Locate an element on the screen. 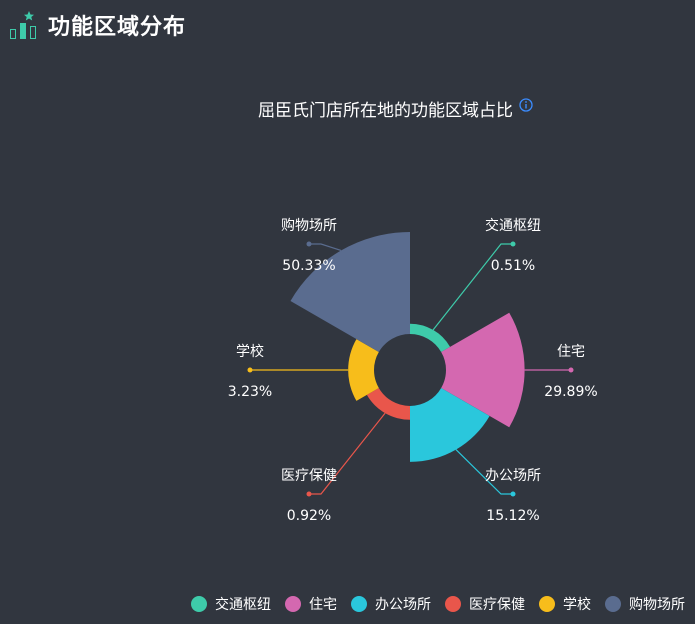  legend-label: 学校 is located at coordinates (577, 605).